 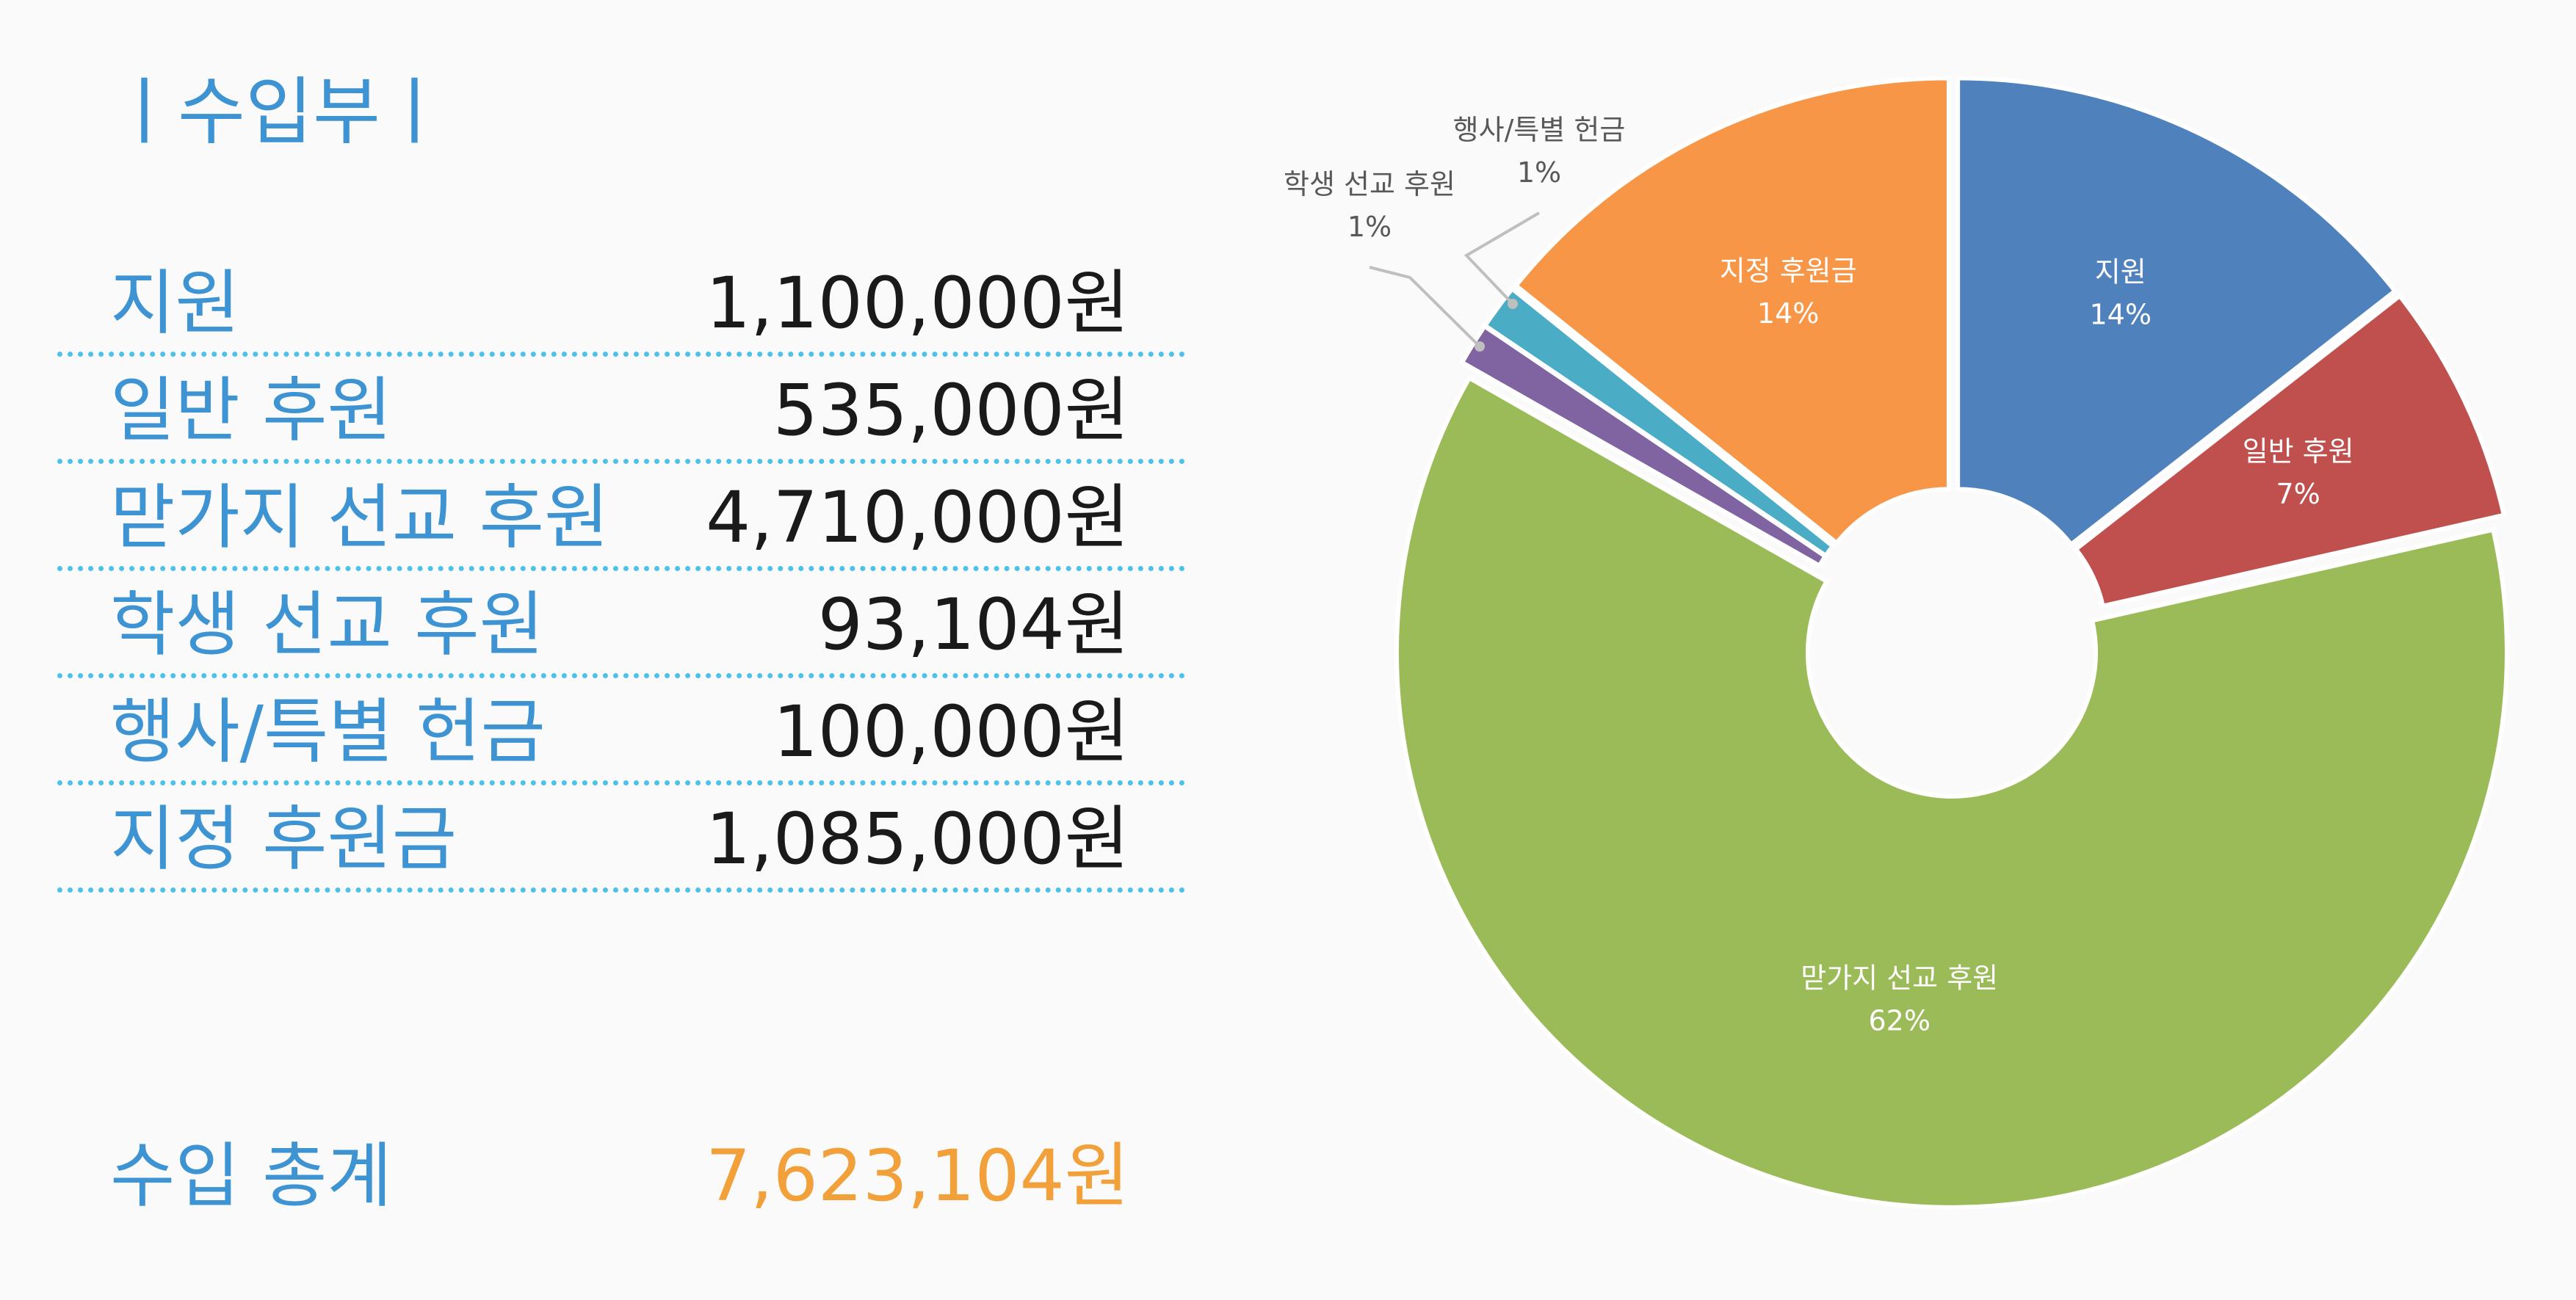 What do you see at coordinates (251, 410) in the screenshot?
I see `row-label: 일반 후원` at bounding box center [251, 410].